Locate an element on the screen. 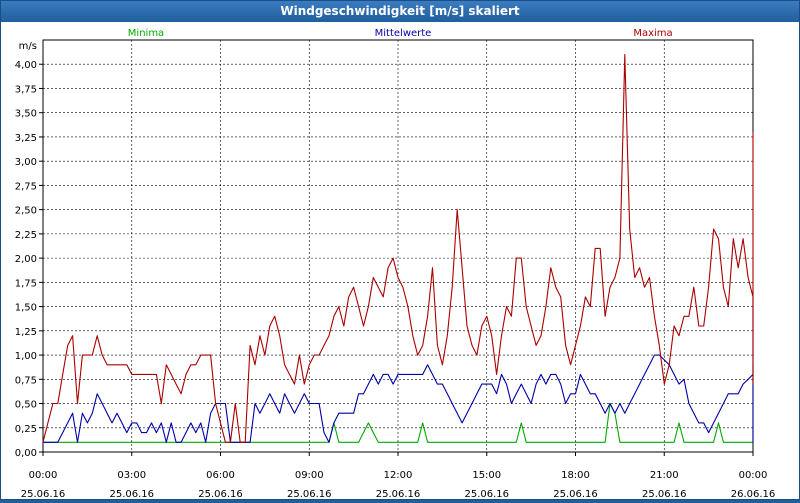 The width and height of the screenshot is (800, 503). x-tick-time: 21:00 is located at coordinates (664, 475).